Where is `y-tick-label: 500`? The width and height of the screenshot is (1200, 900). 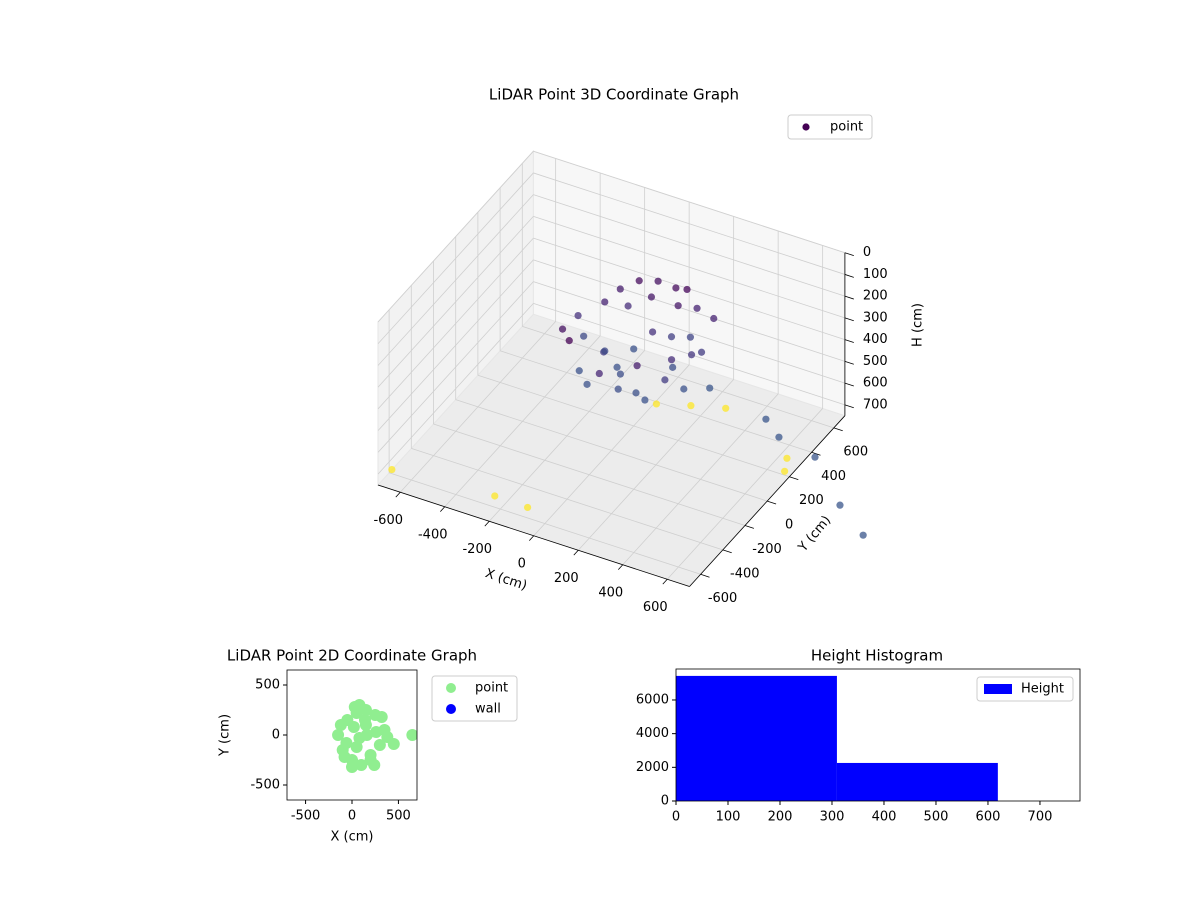
y-tick-label: 500 is located at coordinates (267, 685).